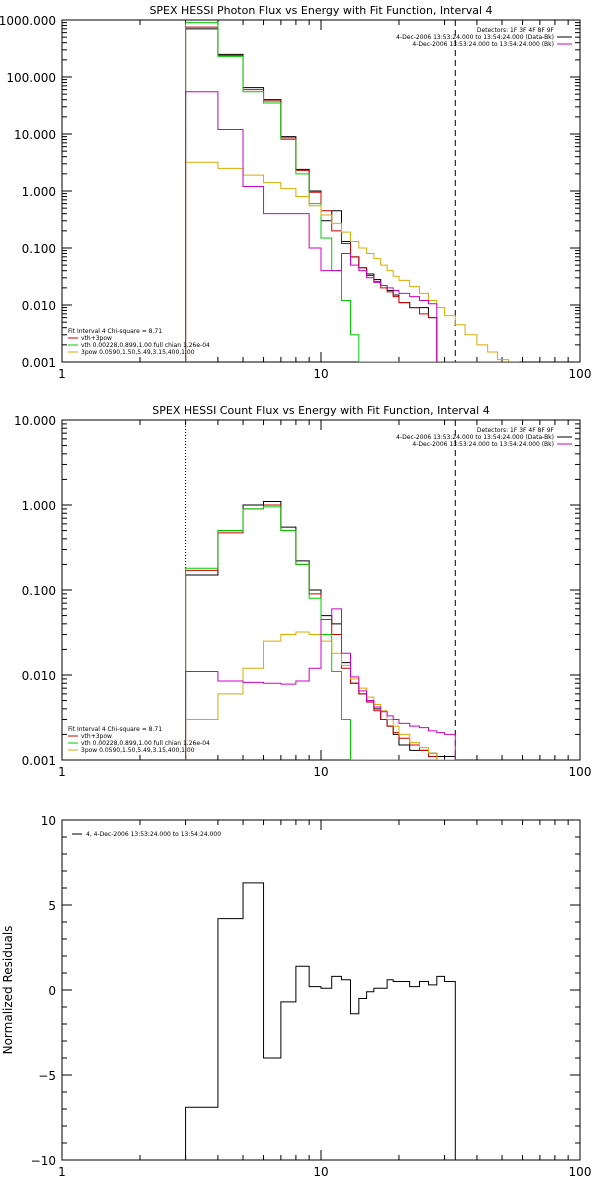 The height and width of the screenshot is (1200, 600). I want to click on y-tick-label: 0, so click(52, 991).